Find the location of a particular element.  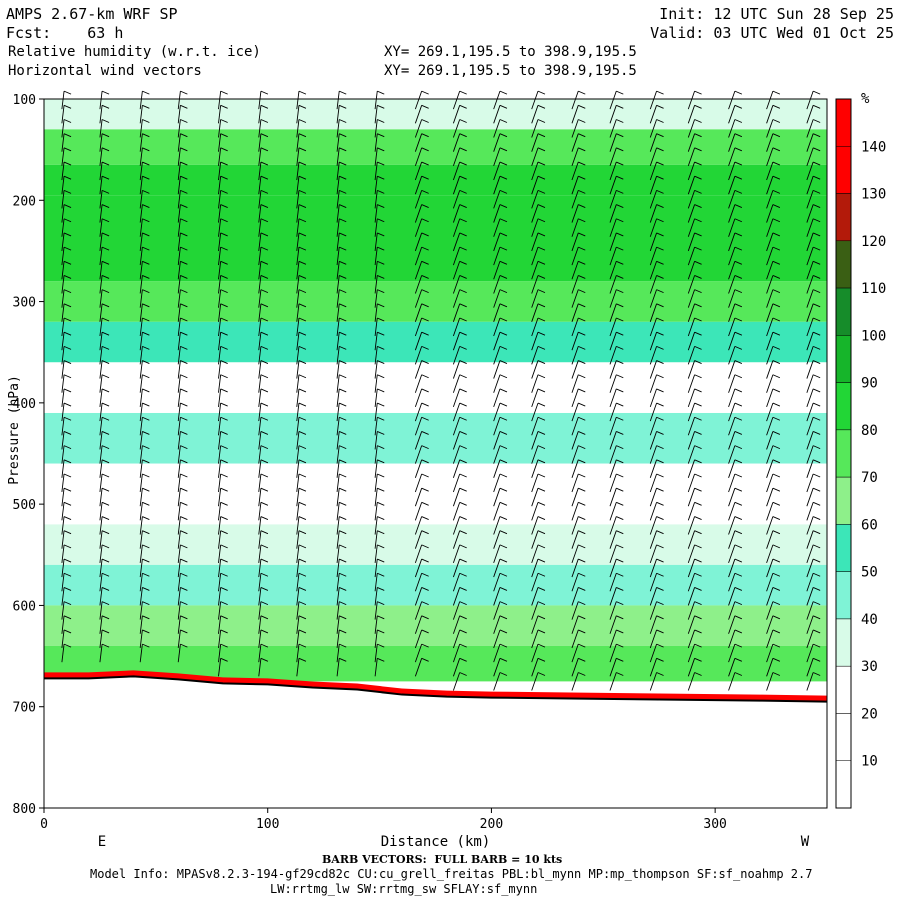

xy-range-1: XY= 269.1,195.5 to 398.9,195.5 is located at coordinates (510, 52).